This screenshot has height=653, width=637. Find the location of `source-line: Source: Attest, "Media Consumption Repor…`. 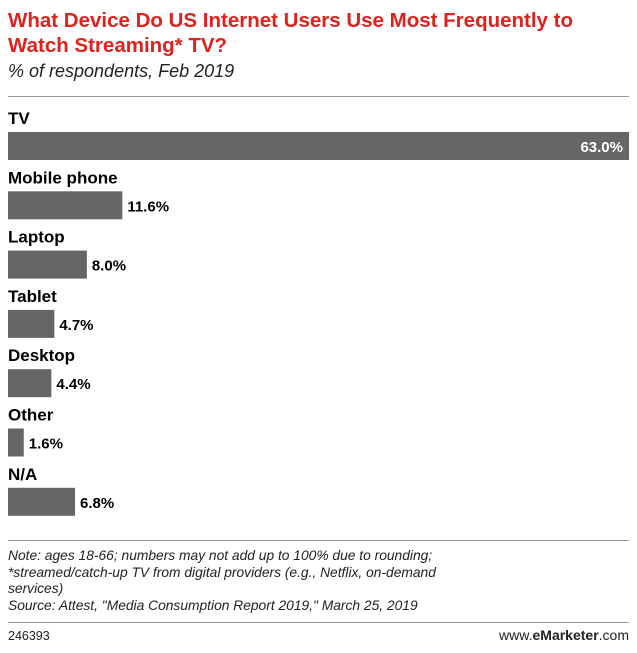

source-line: Source: Attest, "Media Consumption Repor… is located at coordinates (213, 605).